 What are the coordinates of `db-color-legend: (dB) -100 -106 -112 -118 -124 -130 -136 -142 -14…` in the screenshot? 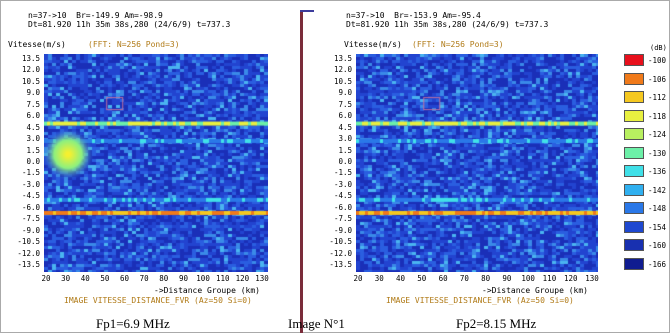 It's located at (646, 160).